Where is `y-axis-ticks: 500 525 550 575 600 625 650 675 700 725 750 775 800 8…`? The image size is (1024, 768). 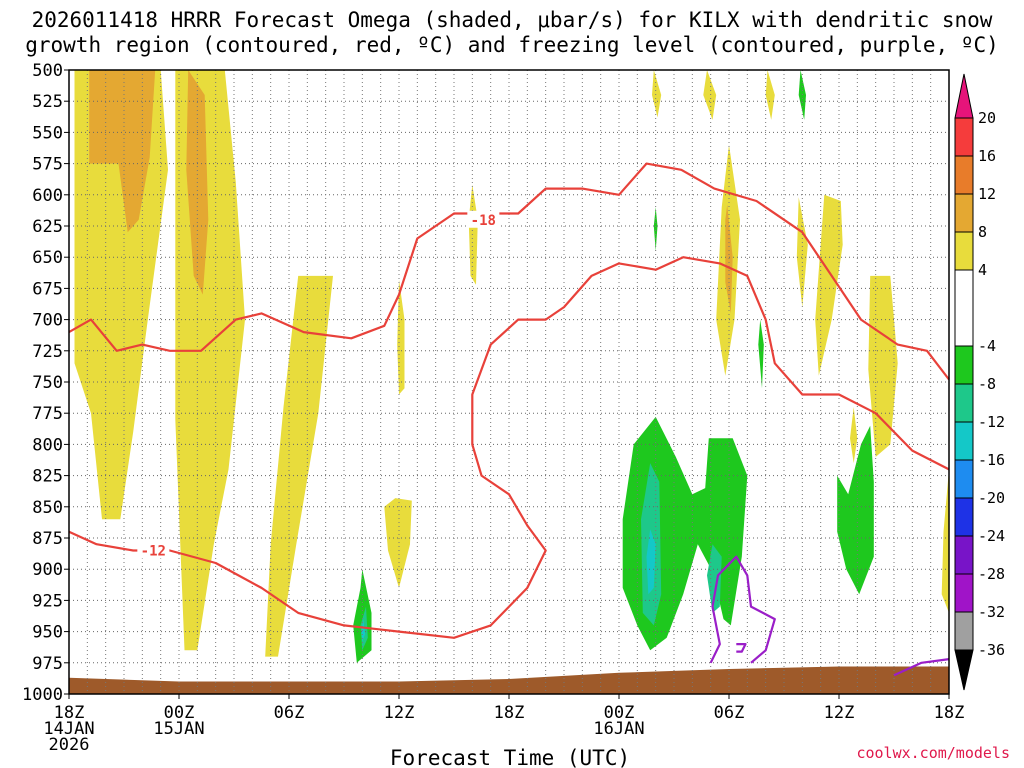
y-axis-ticks: 500 525 550 575 600 625 650 675 700 725 750 775 800 8… is located at coordinates (45, 383).